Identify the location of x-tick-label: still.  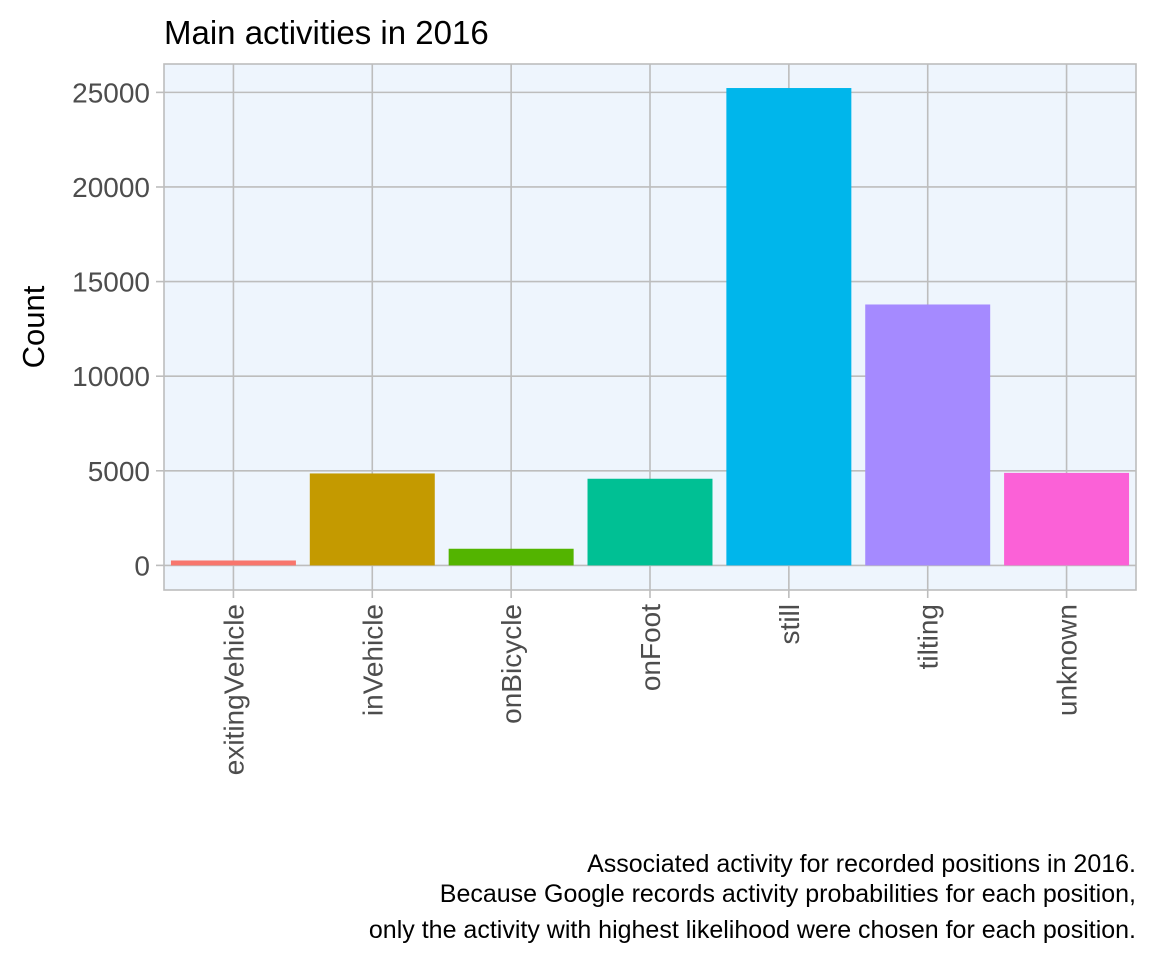
(789, 624).